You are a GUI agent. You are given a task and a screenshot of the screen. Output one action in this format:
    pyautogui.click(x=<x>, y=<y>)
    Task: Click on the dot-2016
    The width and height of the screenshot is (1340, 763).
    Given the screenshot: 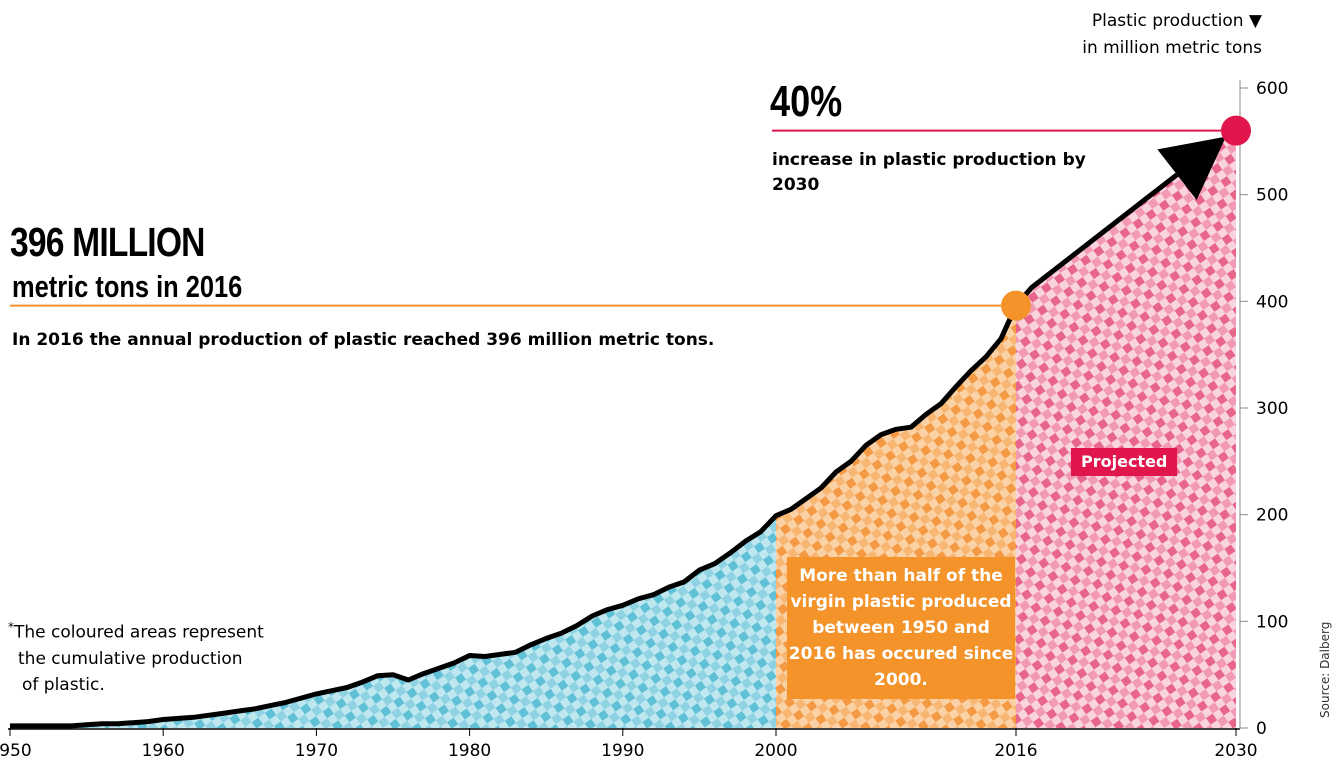 What is the action you would take?
    pyautogui.click(x=1016, y=305)
    